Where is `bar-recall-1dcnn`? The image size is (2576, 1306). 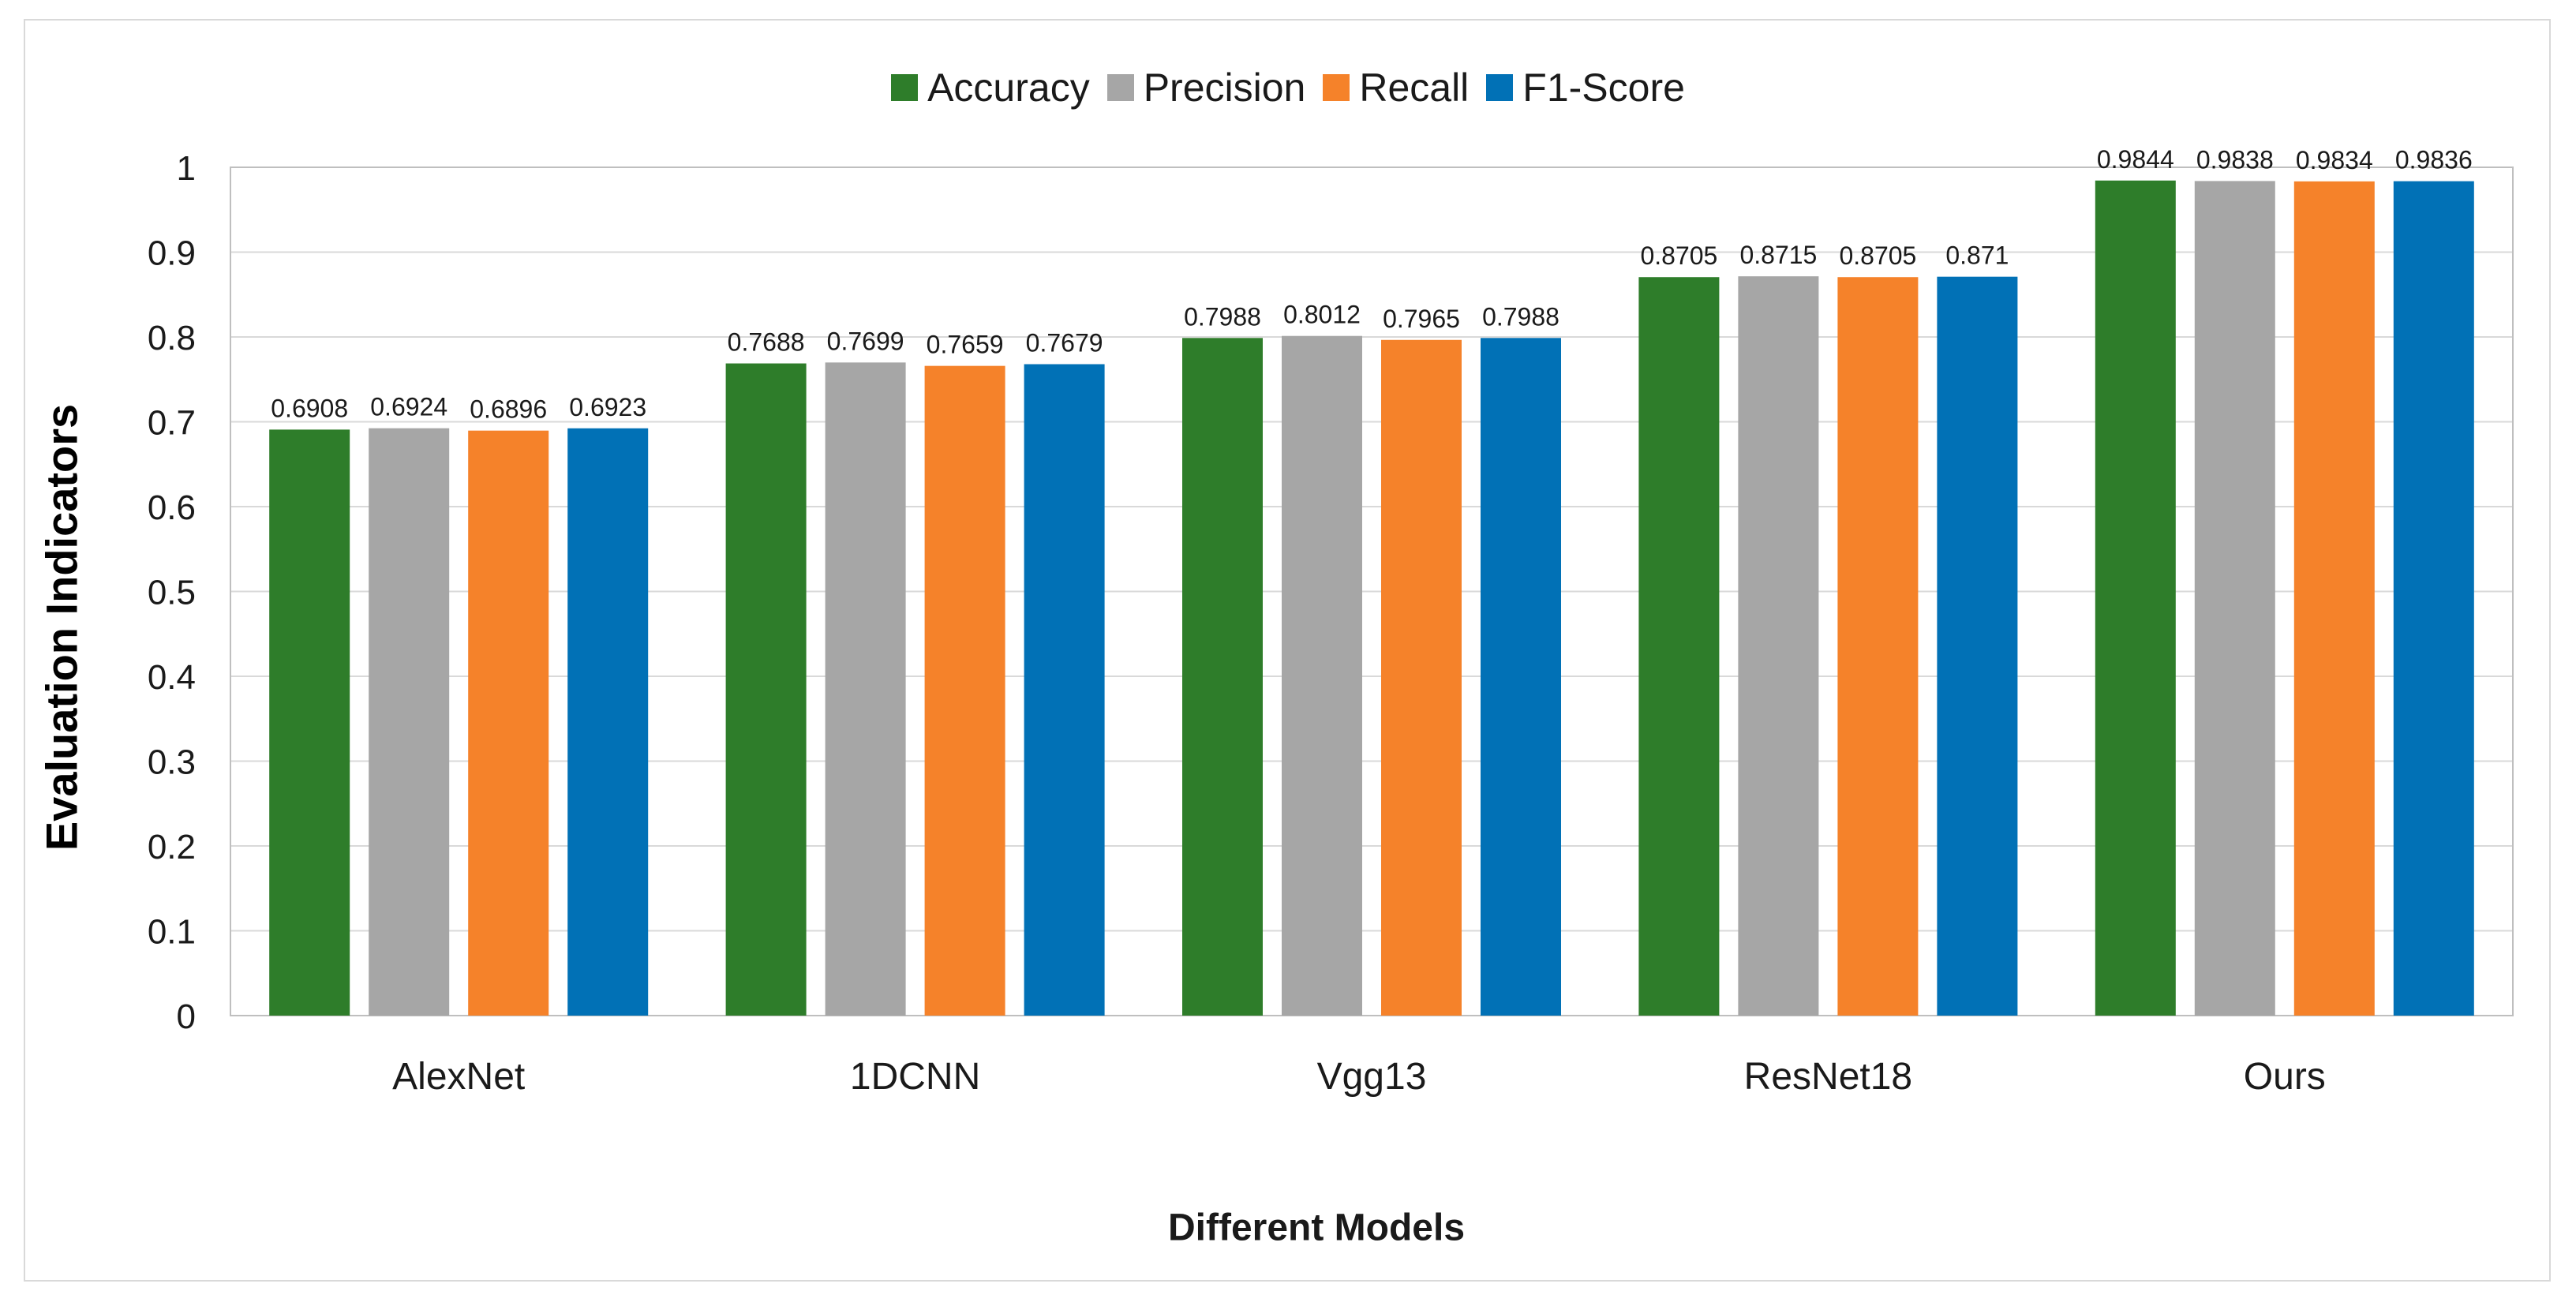 bar-recall-1dcnn is located at coordinates (964, 690).